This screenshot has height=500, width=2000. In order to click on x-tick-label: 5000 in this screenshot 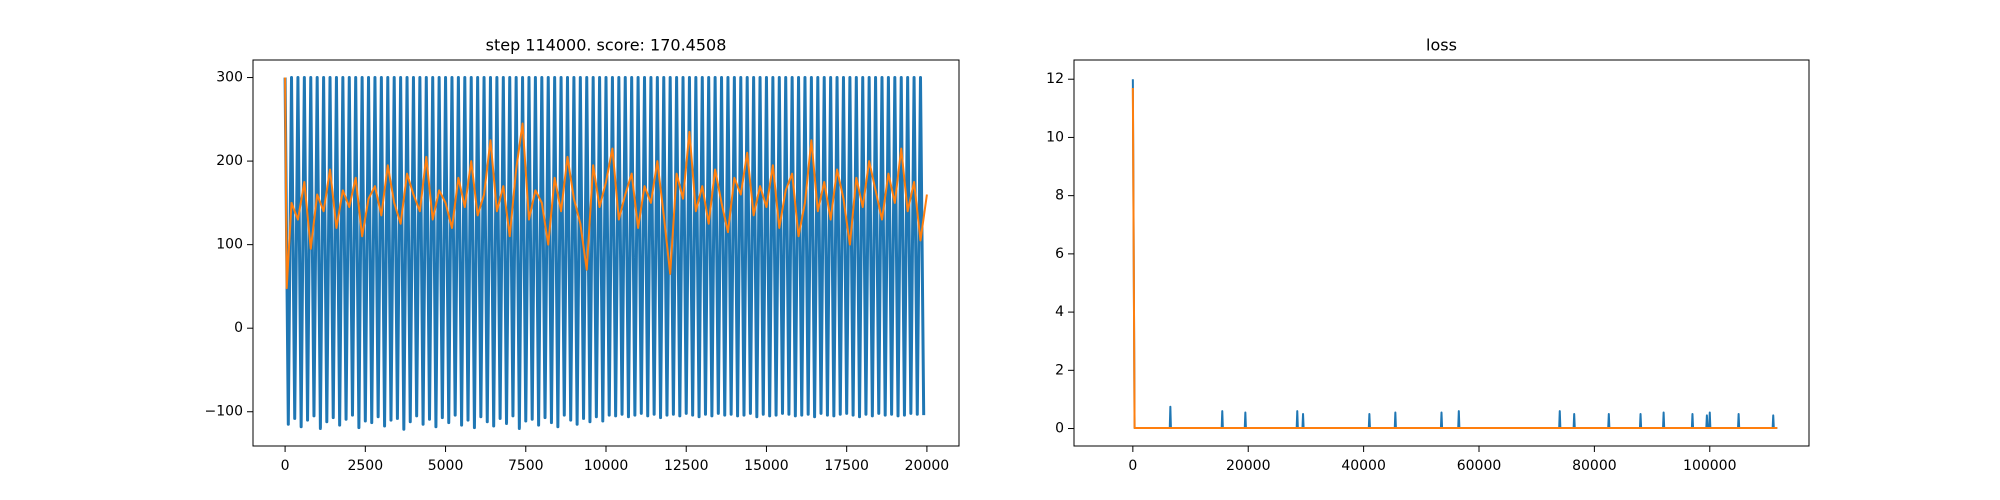, I will do `click(446, 466)`.